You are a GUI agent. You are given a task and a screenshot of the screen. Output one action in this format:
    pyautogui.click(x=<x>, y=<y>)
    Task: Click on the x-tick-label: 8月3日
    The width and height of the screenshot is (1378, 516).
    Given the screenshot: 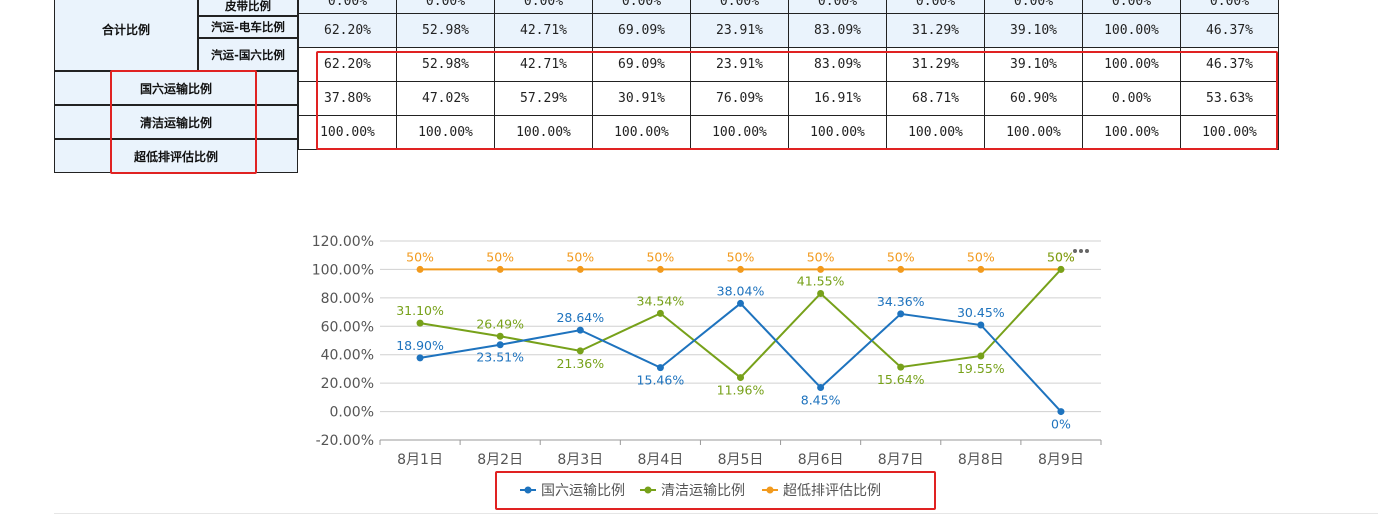 What is the action you would take?
    pyautogui.click(x=580, y=460)
    